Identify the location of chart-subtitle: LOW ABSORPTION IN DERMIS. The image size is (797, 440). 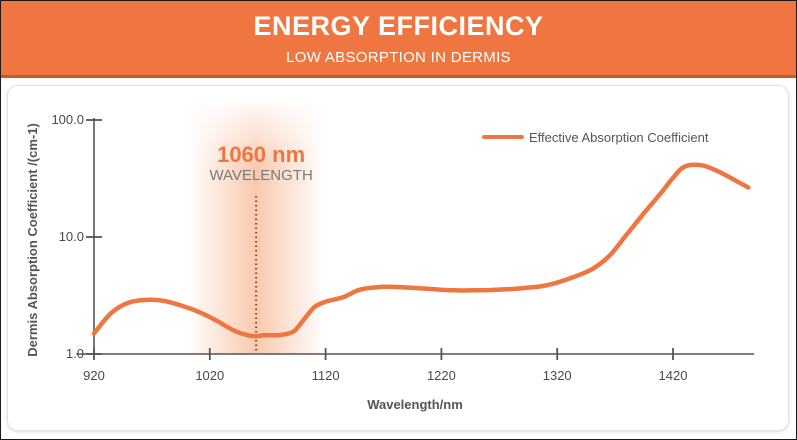
(398, 57).